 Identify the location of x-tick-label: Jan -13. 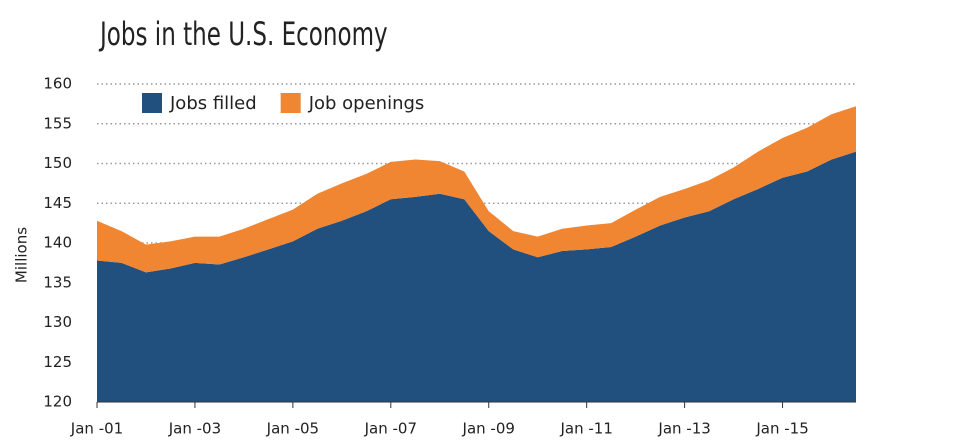
(683, 429).